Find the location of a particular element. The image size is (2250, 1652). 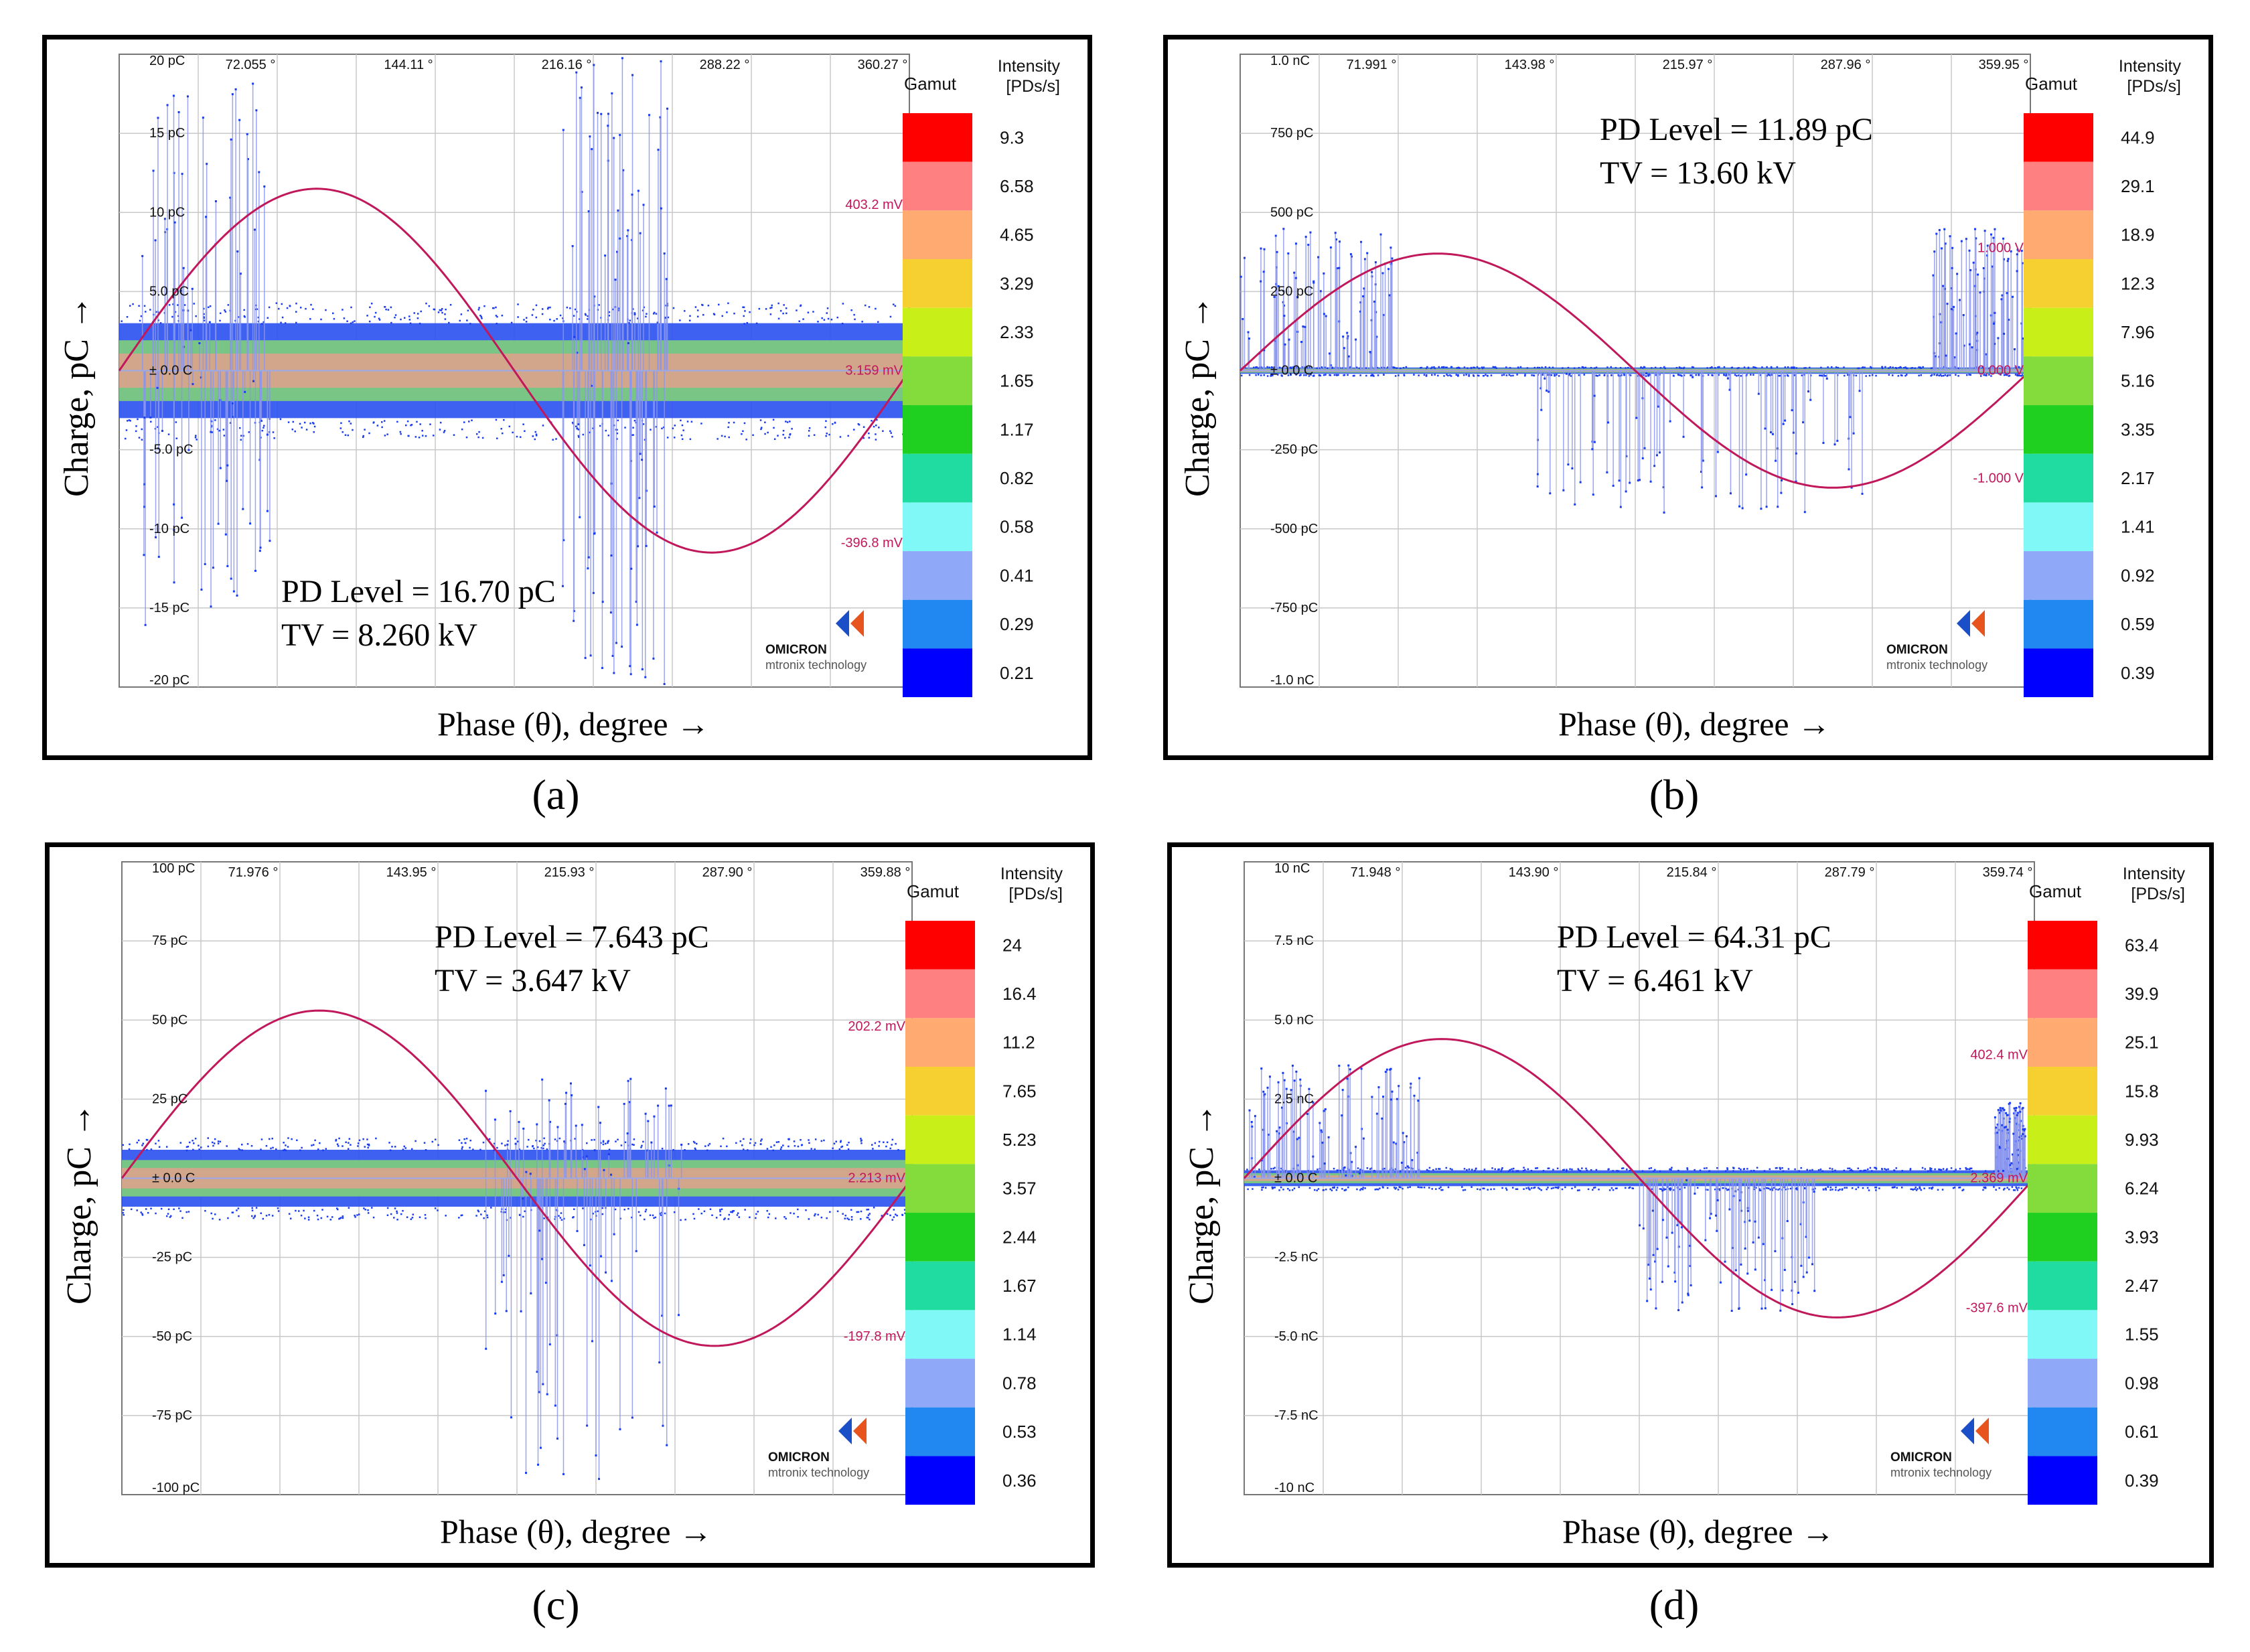

pd-pulses is located at coordinates (1637, 1188).